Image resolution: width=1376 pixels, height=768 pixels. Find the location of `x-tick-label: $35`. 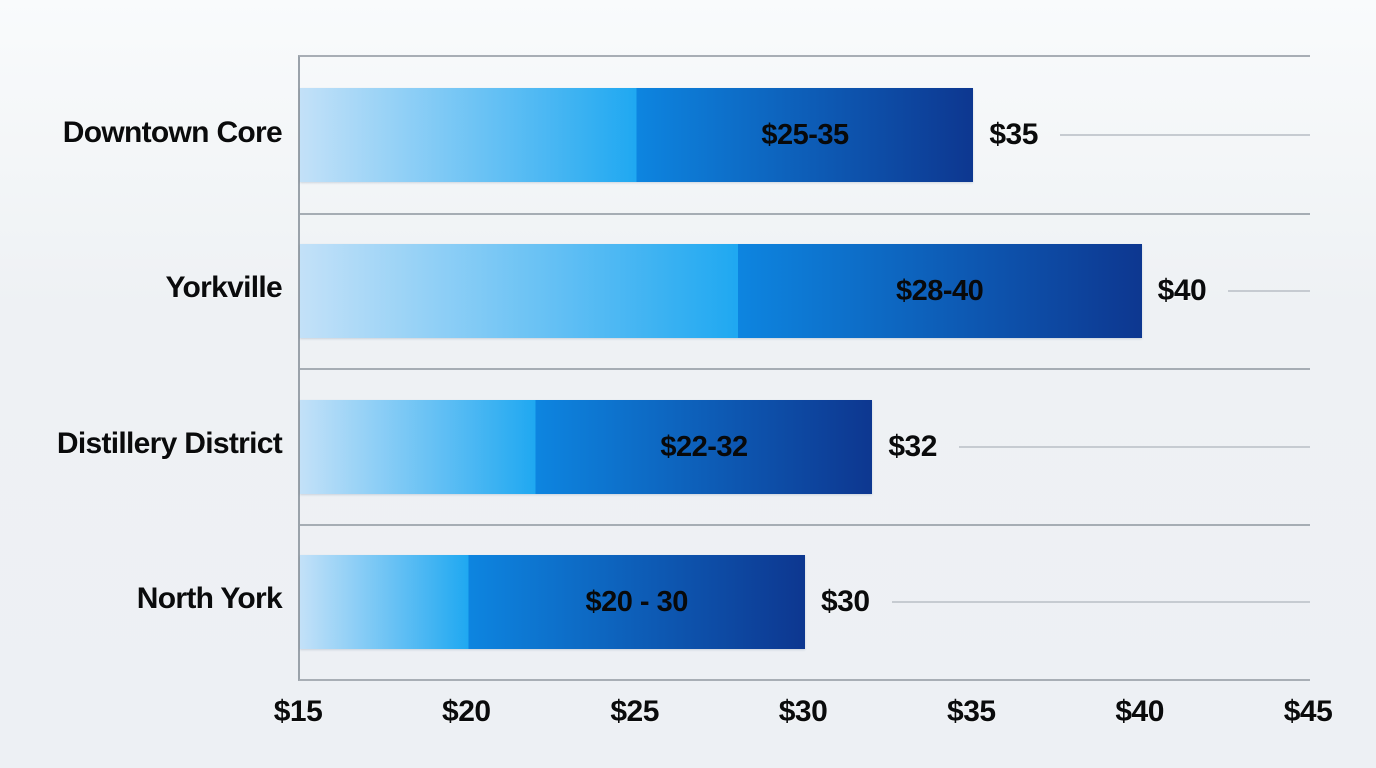

x-tick-label: $35 is located at coordinates (971, 711).